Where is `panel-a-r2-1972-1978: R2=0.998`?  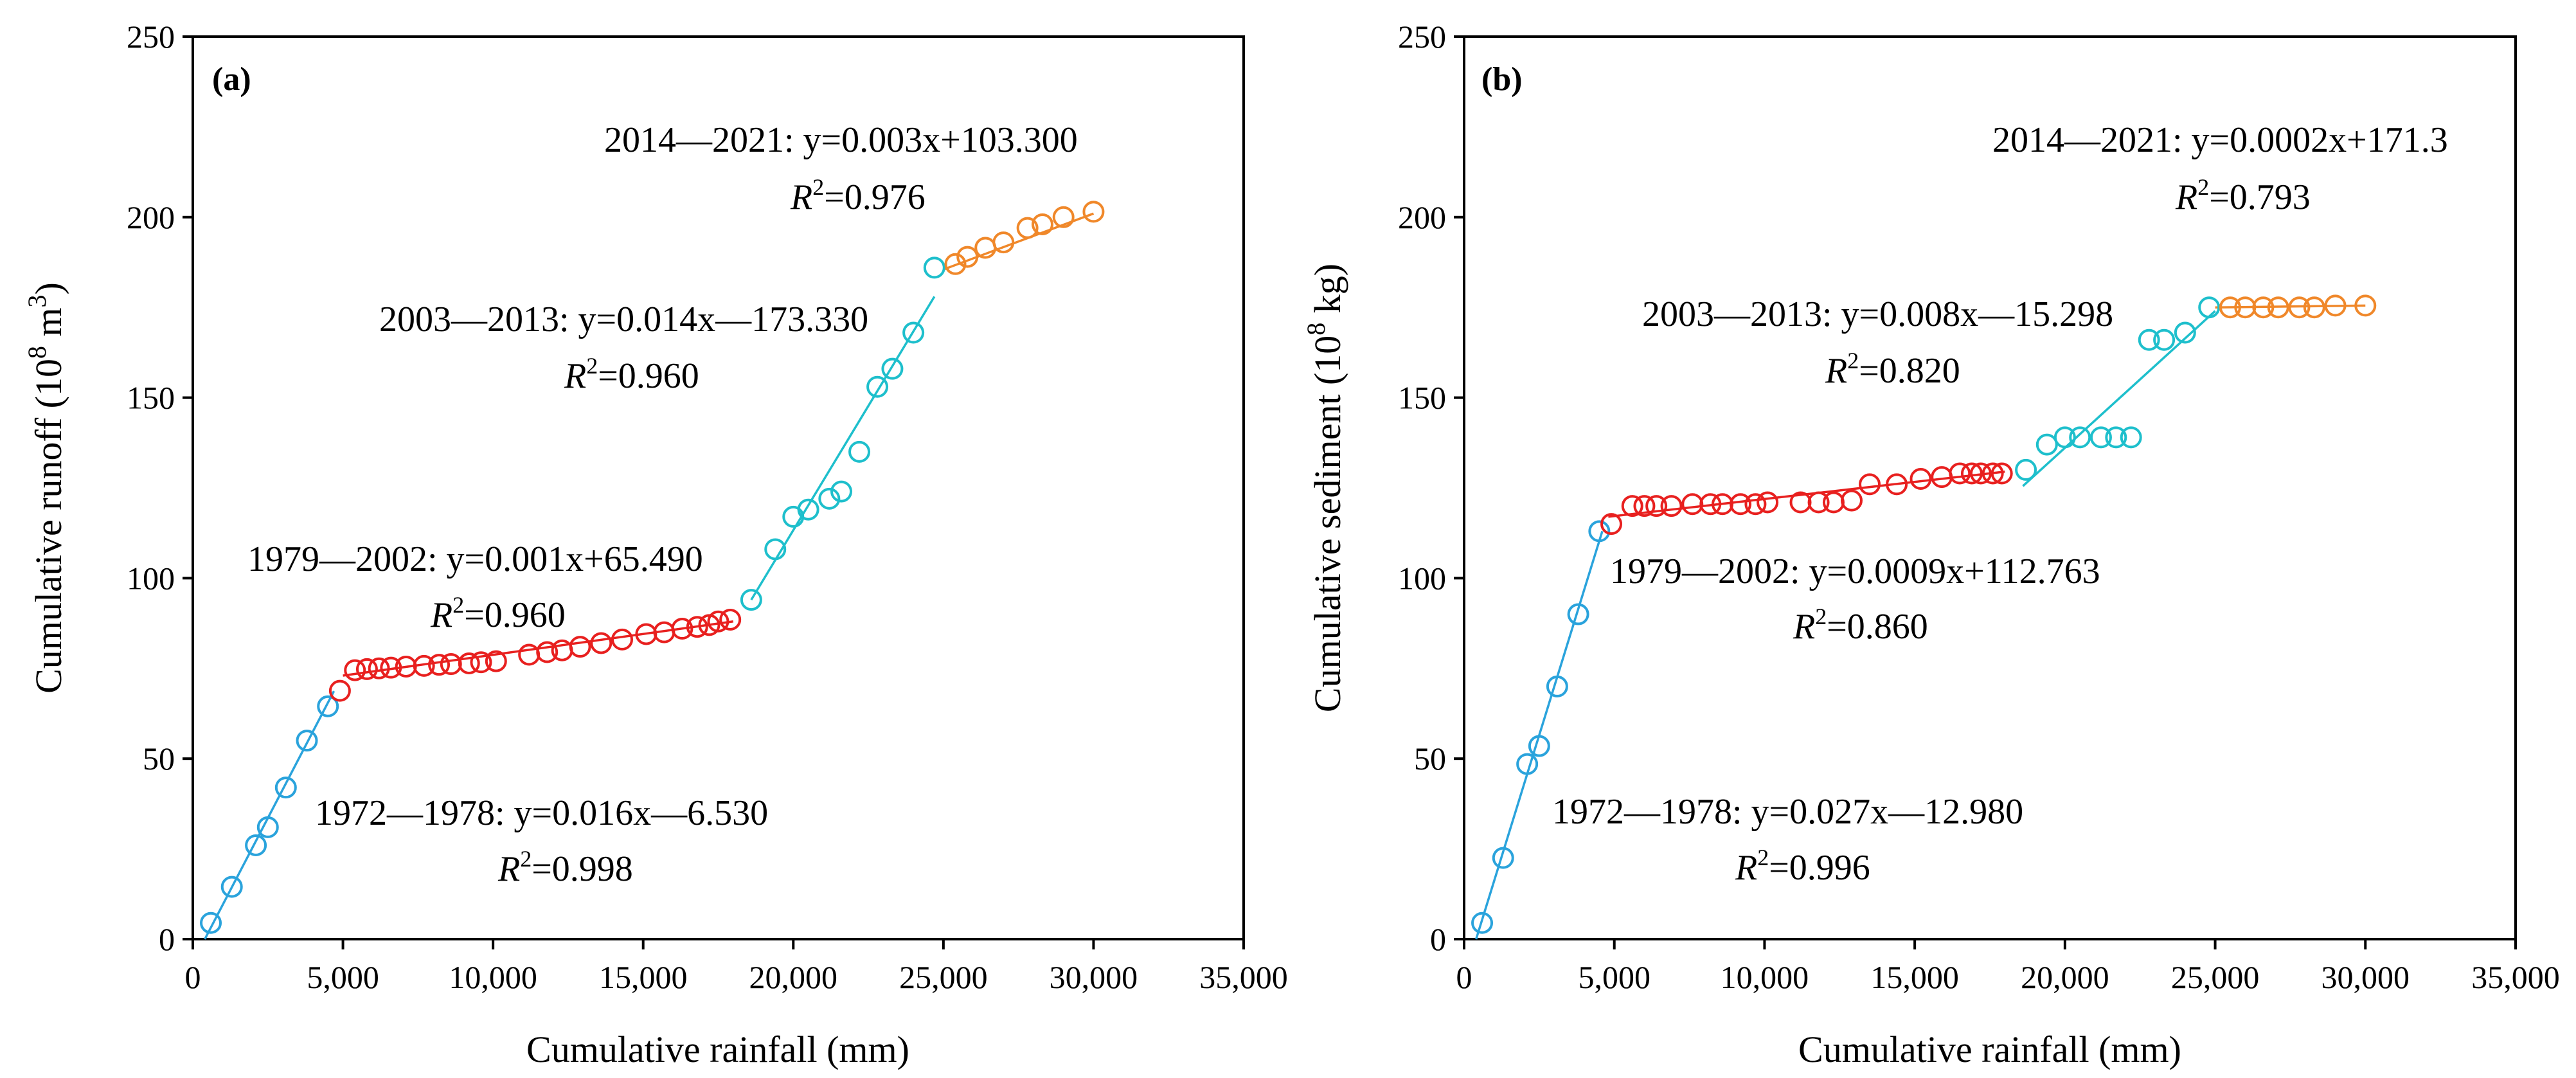
panel-a-r2-1972-1978: R2=0.998 is located at coordinates (565, 867).